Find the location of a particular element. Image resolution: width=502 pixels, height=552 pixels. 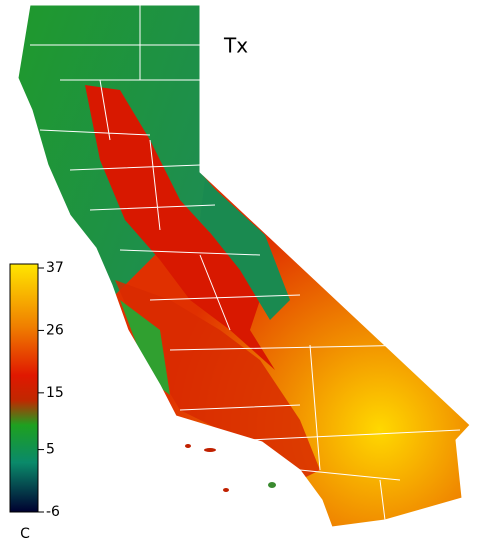

tick-label: 37 is located at coordinates (55, 268).